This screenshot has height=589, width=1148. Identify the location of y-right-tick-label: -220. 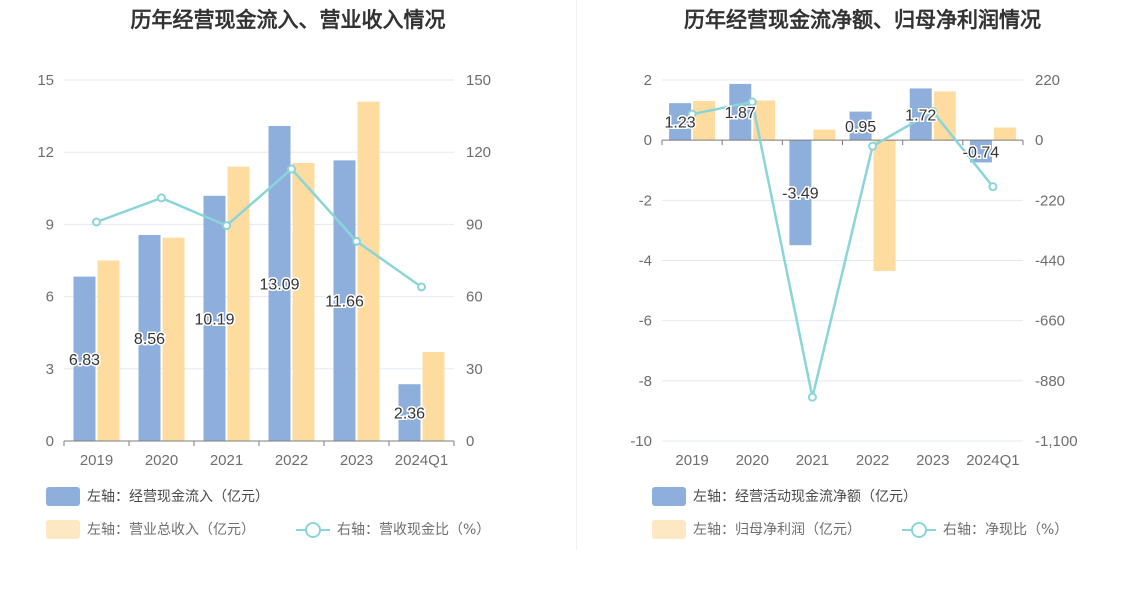
(1050, 200).